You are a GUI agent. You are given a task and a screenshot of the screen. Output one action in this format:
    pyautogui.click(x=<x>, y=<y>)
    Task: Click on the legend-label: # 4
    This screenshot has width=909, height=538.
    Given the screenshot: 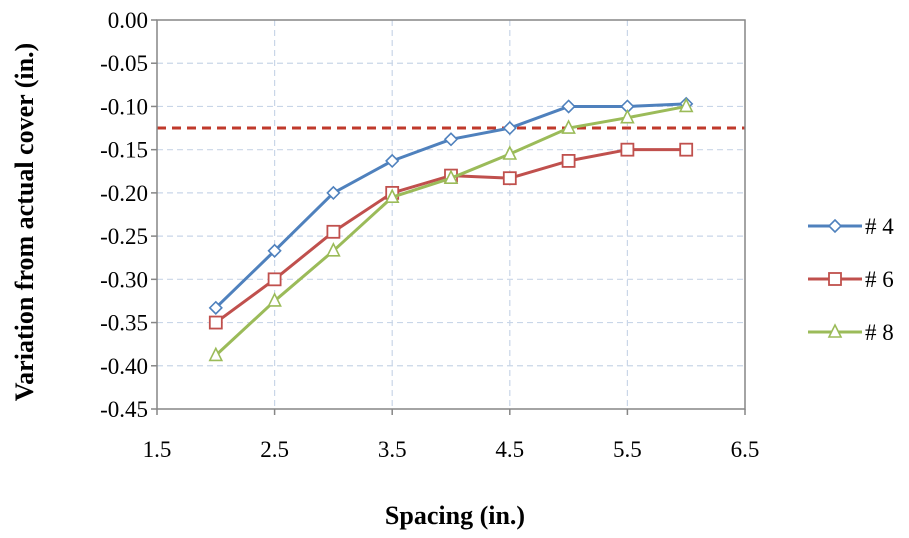 What is the action you would take?
    pyautogui.click(x=879, y=226)
    